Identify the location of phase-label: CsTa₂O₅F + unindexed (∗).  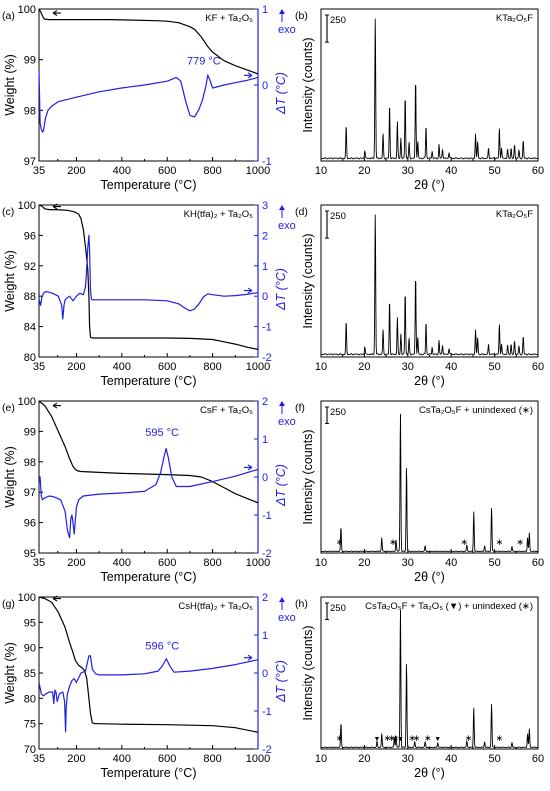
(476, 410).